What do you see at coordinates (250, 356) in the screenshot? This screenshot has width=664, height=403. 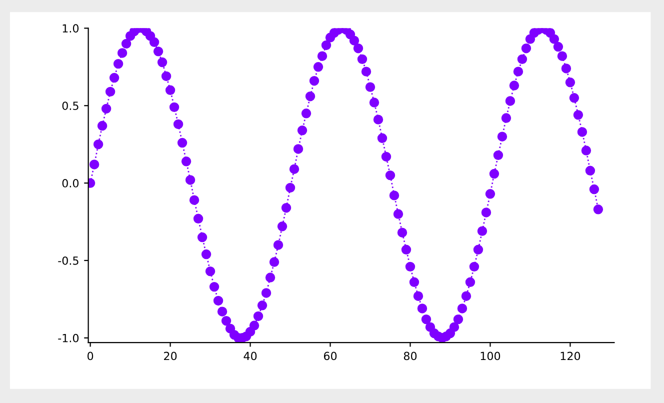 I see `x-tick-label: 40` at bounding box center [250, 356].